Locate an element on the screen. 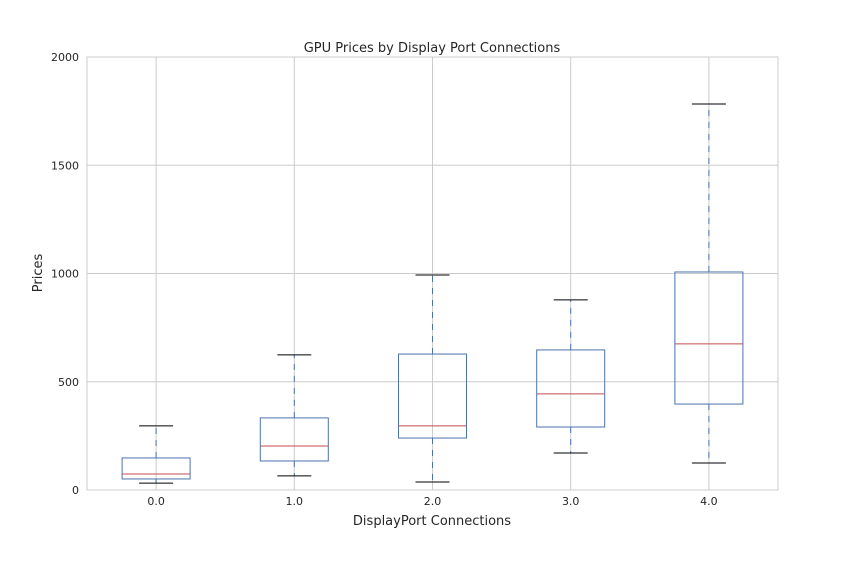 This screenshot has height=576, width=864. y-tick-label: 2000 is located at coordinates (65, 57).